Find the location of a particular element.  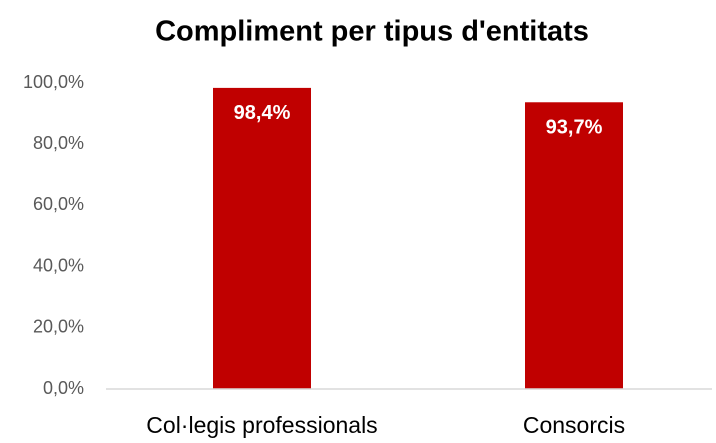

x-tick-label: Col·legis professionals is located at coordinates (261, 425).